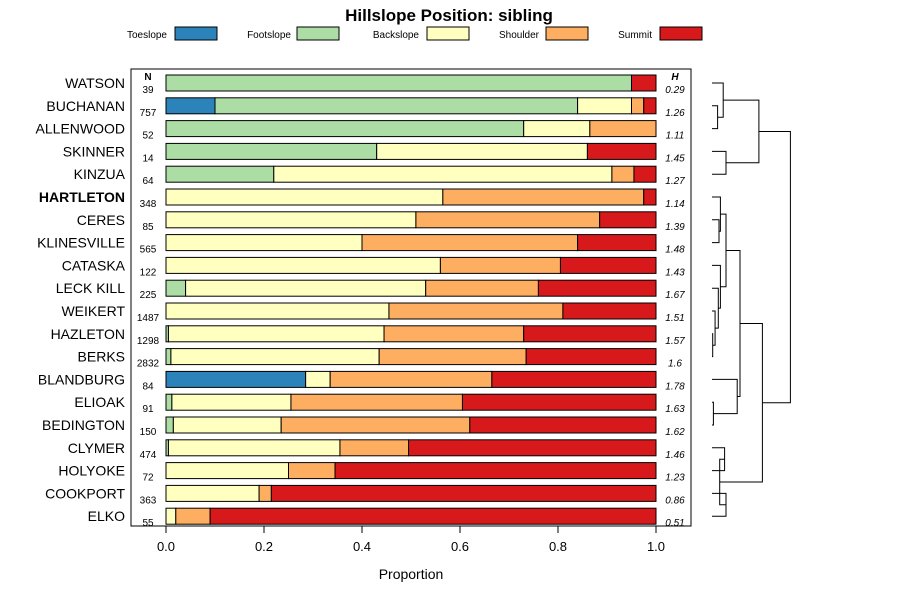 This screenshot has height=600, width=900. Describe the element at coordinates (608, 265) in the screenshot. I see `bar-cataska-summit` at that location.